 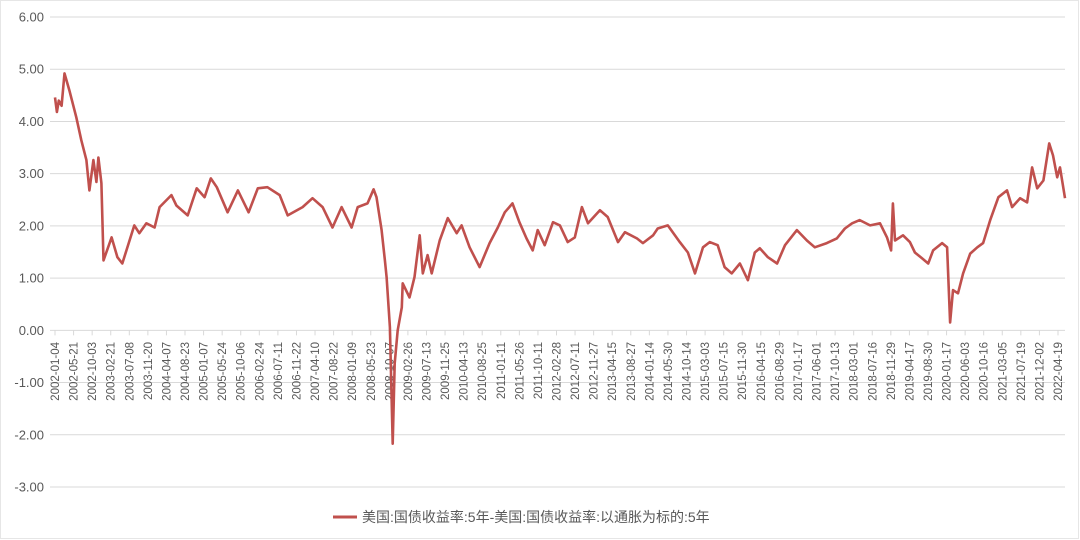 What do you see at coordinates (335, 371) in the screenshot?
I see `x-tick-label: 2007-08-22` at bounding box center [335, 371].